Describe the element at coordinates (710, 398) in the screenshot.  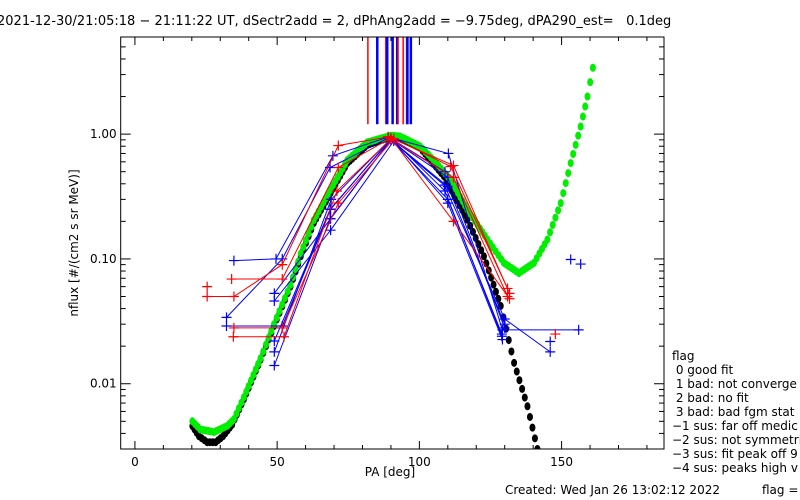
I see `legend-entry: 2 bad: no fit` at that location.